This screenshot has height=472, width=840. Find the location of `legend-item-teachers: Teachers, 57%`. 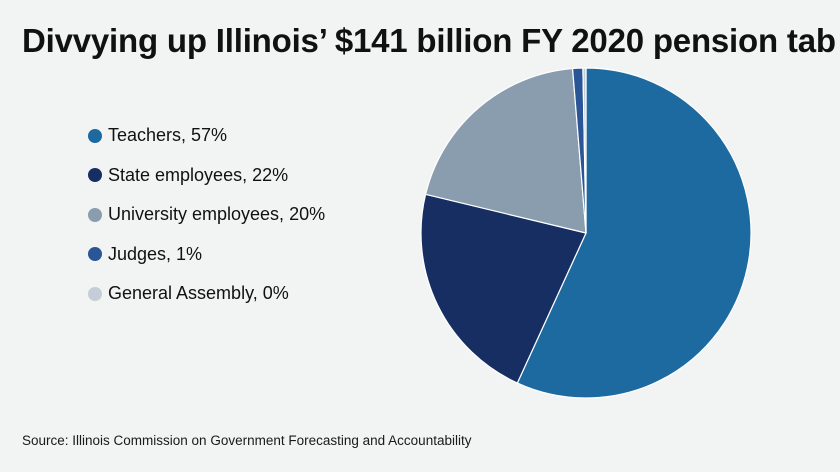

legend-item-teachers: Teachers, 57% is located at coordinates (206, 136).